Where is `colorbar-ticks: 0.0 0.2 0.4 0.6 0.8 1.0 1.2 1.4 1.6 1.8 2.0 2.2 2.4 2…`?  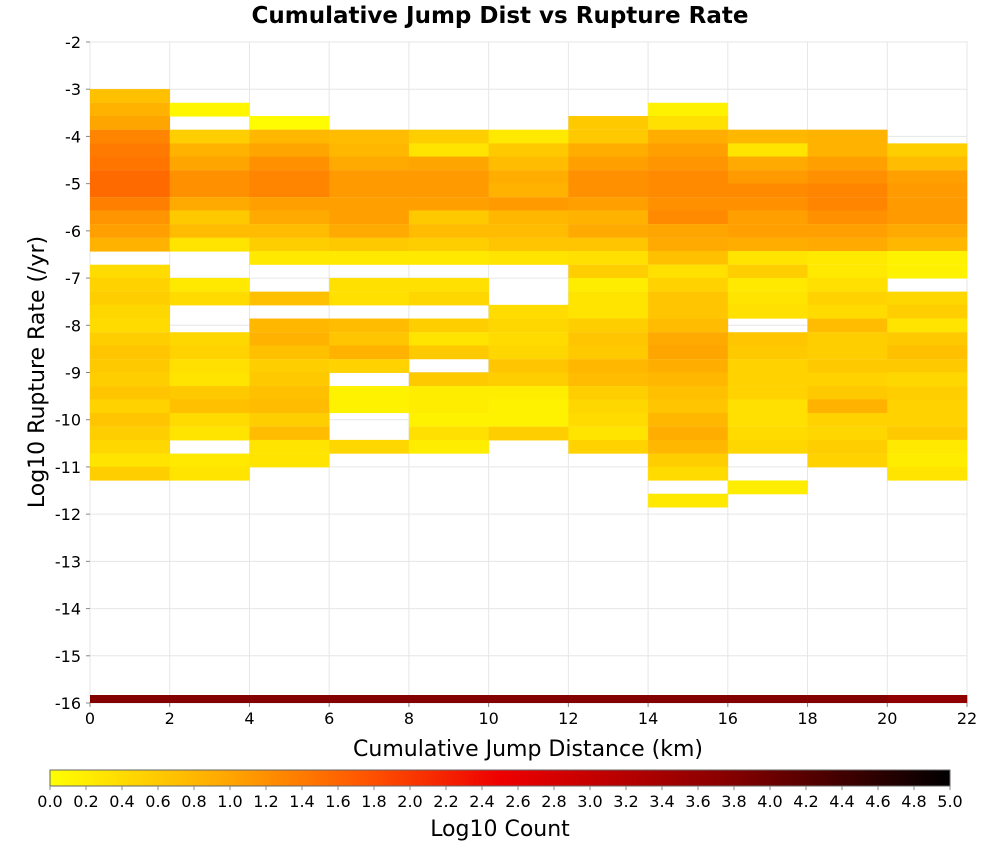 colorbar-ticks: 0.0 0.2 0.4 0.6 0.8 1.0 1.2 1.4 1.6 1.8 2.0 2.2 2.4 2… is located at coordinates (500, 798).